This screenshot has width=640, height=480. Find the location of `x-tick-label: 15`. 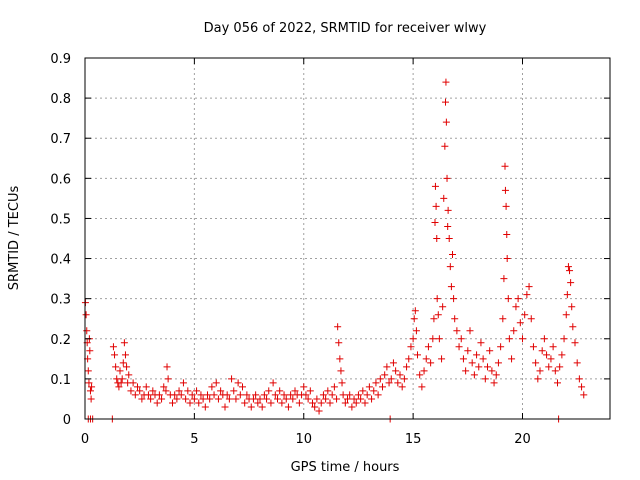

x-tick-label: 15 is located at coordinates (413, 439).